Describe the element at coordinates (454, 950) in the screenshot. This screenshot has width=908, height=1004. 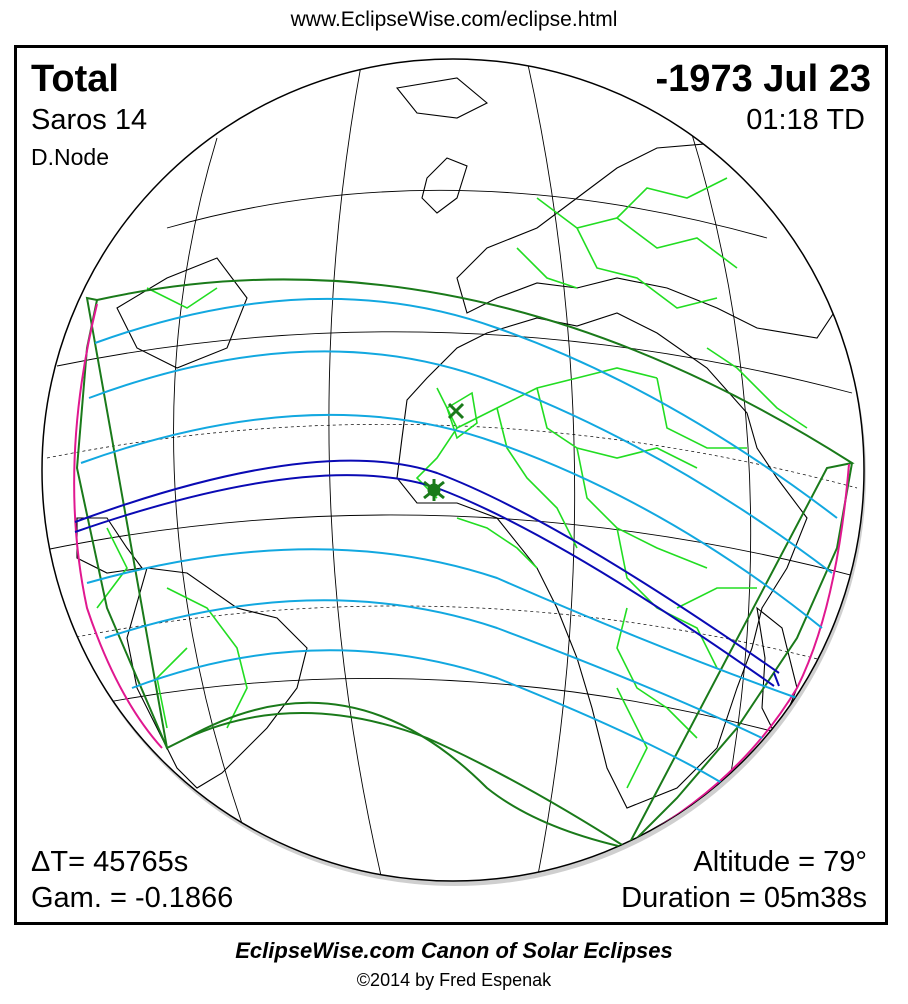
I see `canon-title: EclipseWise.com Canon of Solar Eclipses` at that location.